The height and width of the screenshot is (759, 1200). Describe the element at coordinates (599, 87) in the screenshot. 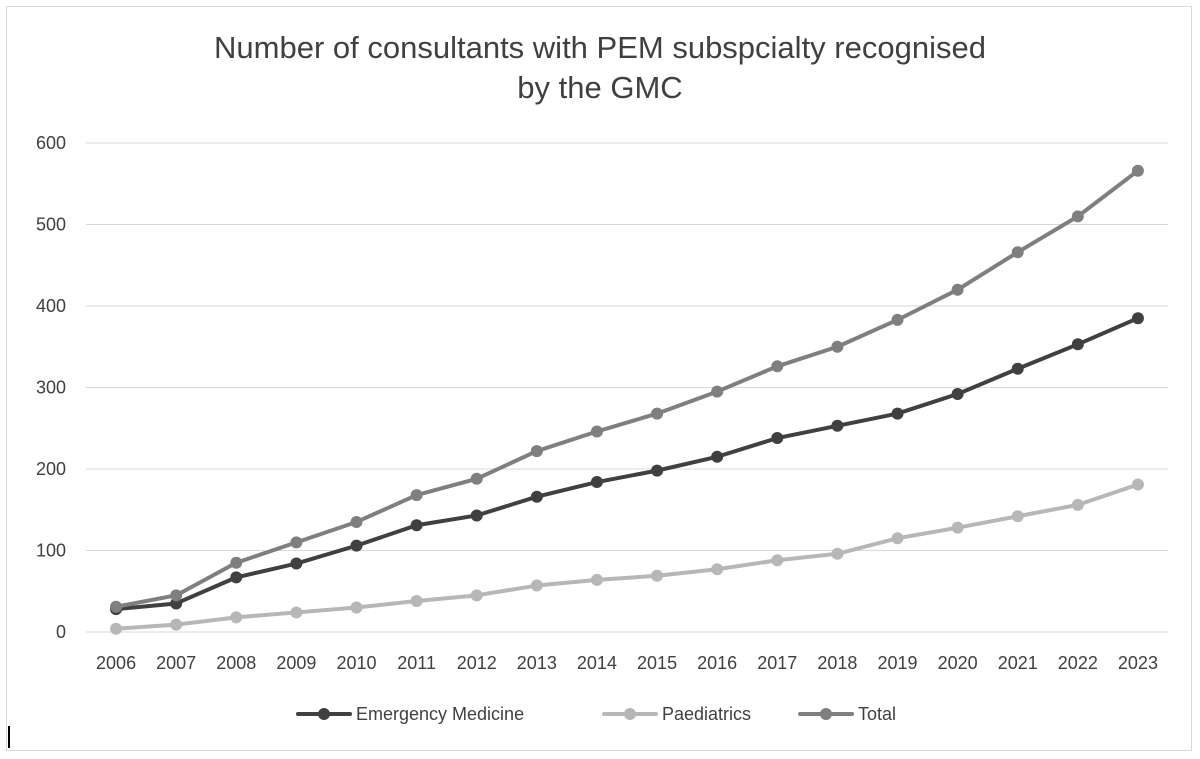

I see `chart-title-line-2: by the GMC` at that location.